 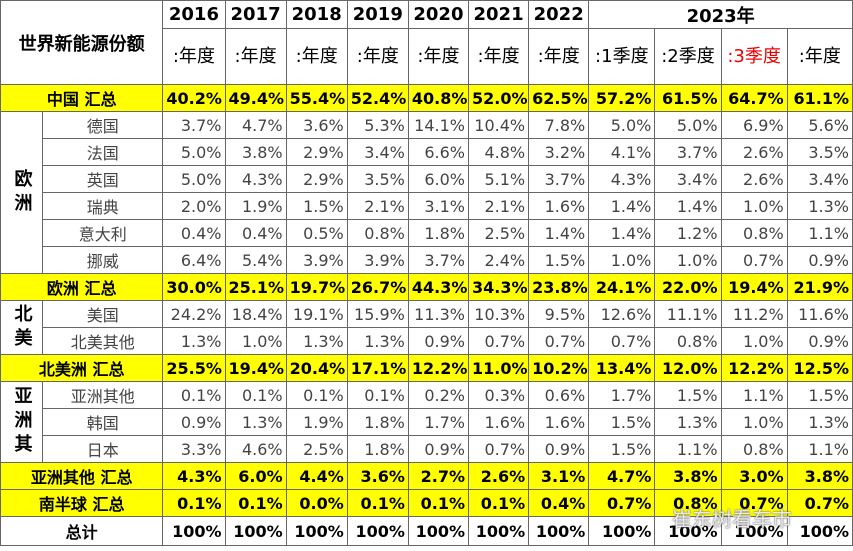 What do you see at coordinates (438, 125) in the screenshot?
I see `share-cell: 14.1%` at bounding box center [438, 125].